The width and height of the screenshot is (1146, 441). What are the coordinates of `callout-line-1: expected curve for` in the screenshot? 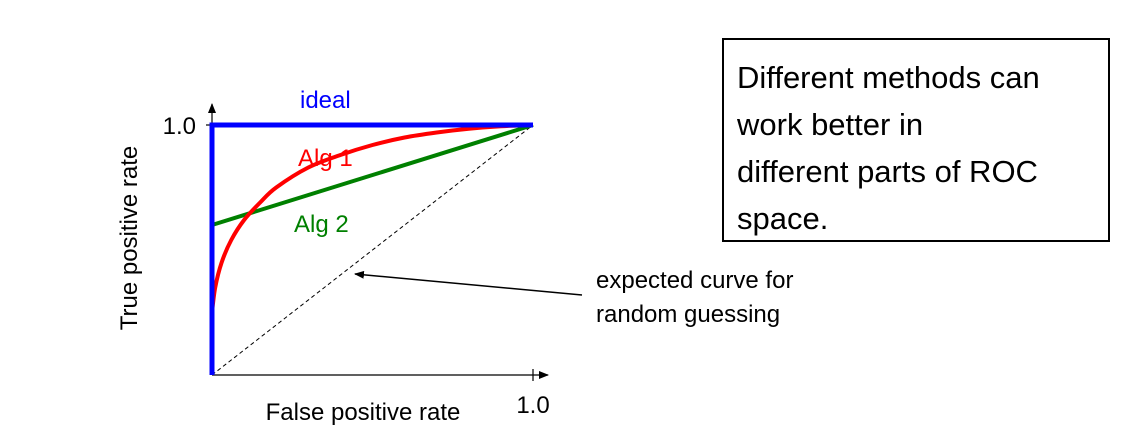 It's located at (695, 280).